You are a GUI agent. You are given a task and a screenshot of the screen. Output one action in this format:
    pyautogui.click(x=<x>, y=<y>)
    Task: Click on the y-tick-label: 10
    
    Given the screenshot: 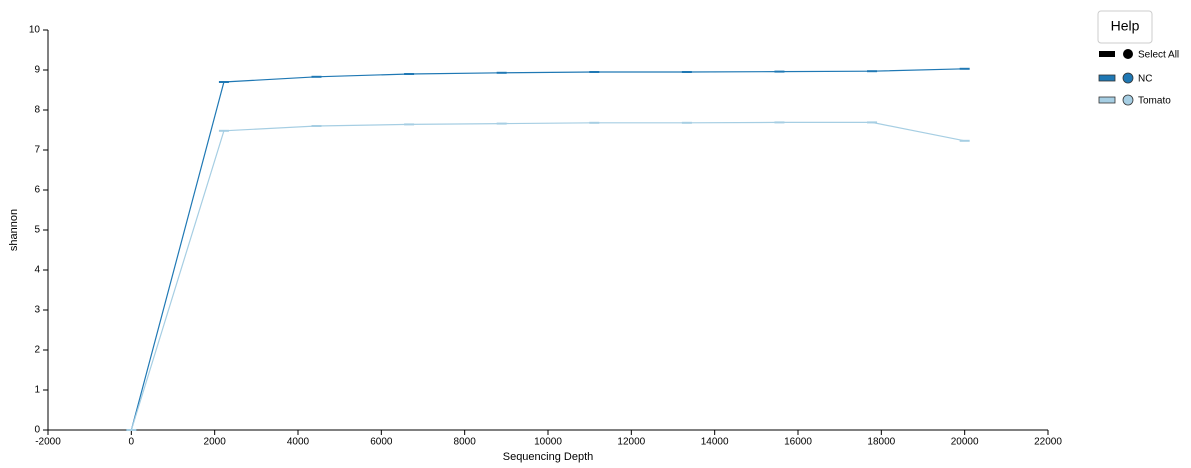 What is the action you would take?
    pyautogui.click(x=35, y=30)
    